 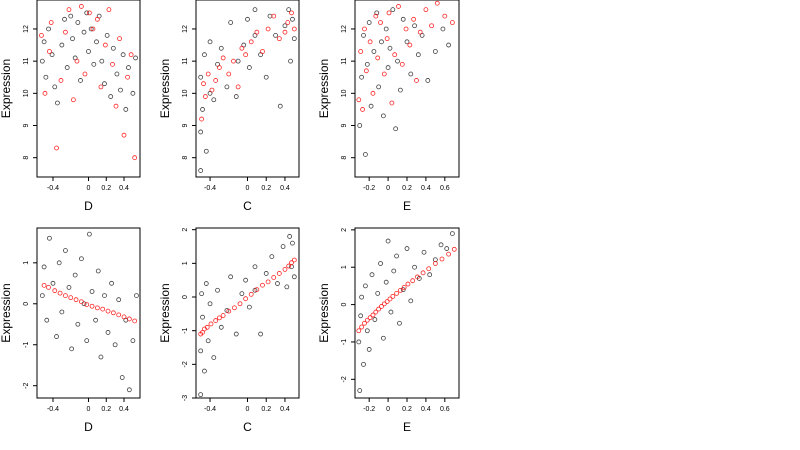 What do you see at coordinates (344, 158) in the screenshot?
I see `y-tick-label: 8` at bounding box center [344, 158].